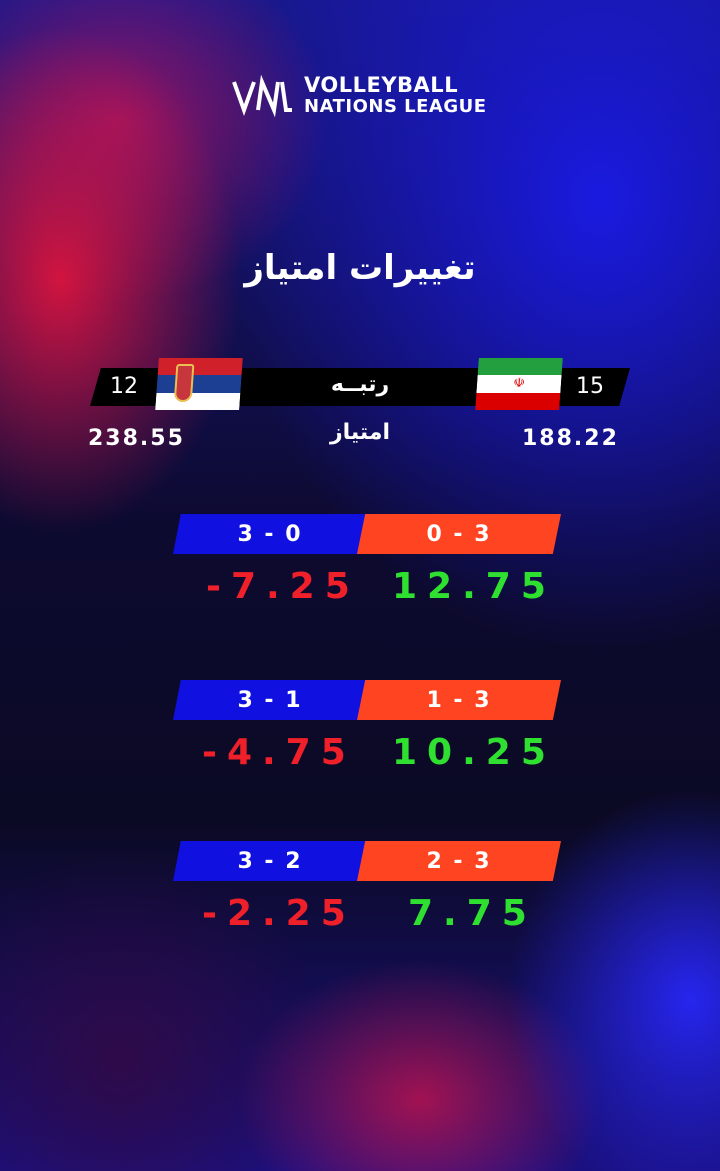  What do you see at coordinates (270, 700) in the screenshot?
I see `serbia-score: 3 - 1` at bounding box center [270, 700].